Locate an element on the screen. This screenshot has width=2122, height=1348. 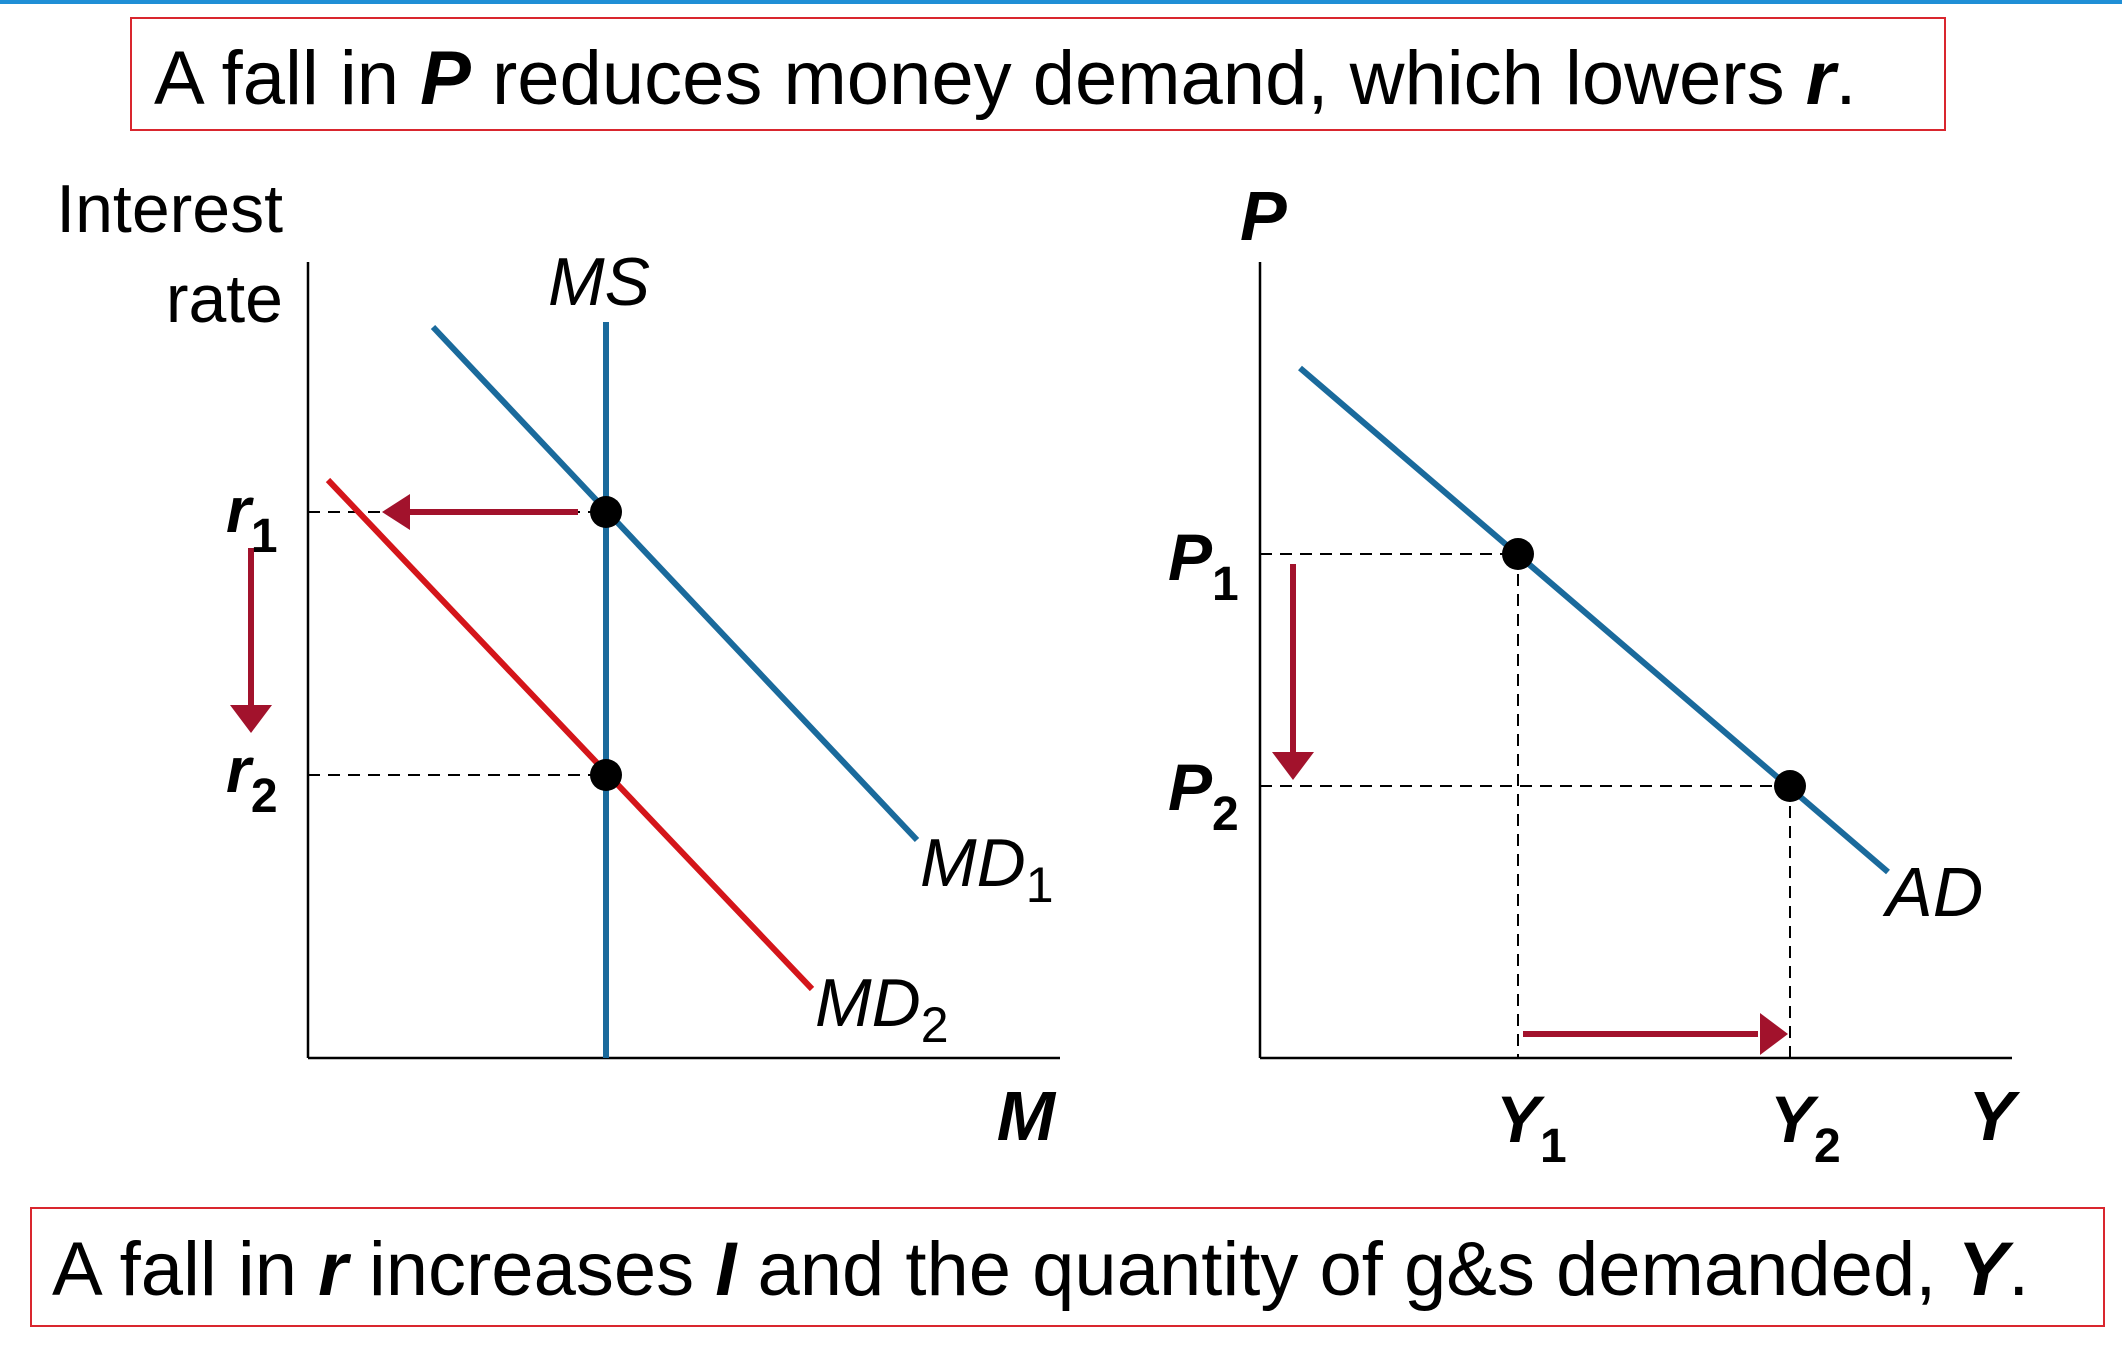
money-demand-shift-arrow is located at coordinates (480, 512).